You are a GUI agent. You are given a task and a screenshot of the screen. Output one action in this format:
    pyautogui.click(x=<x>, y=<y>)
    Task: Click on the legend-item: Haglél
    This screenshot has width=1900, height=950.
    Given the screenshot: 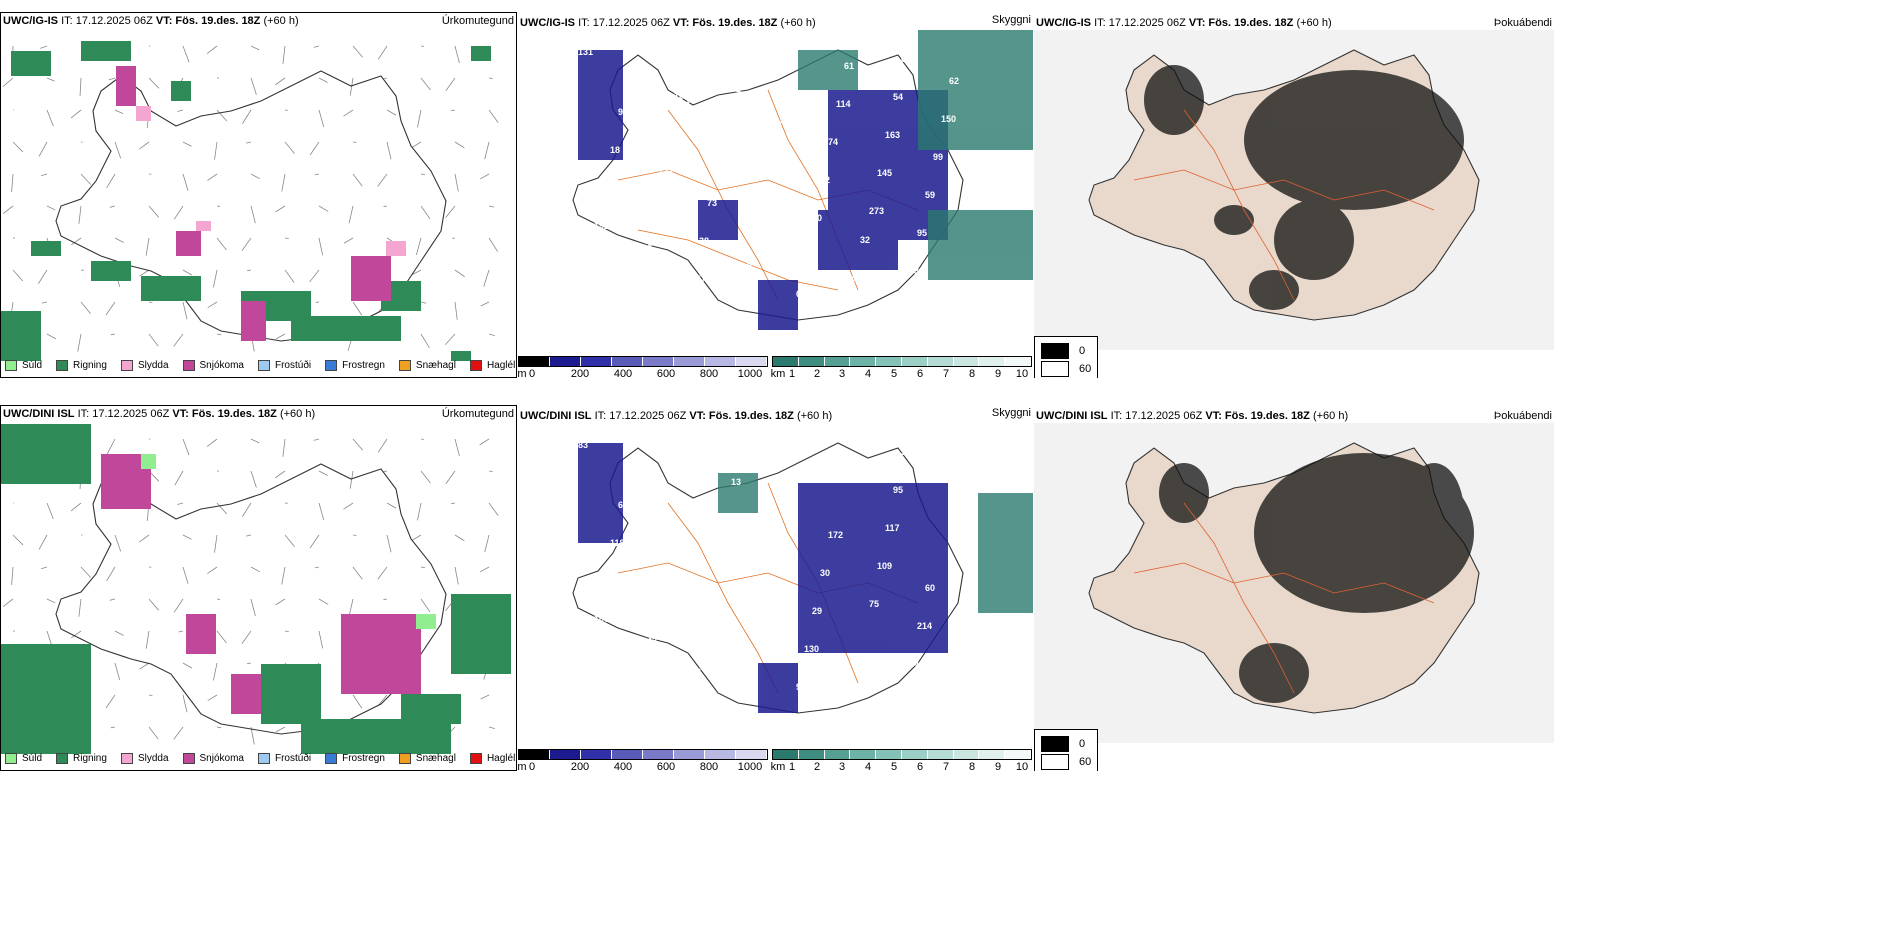 What is the action you would take?
    pyautogui.click(x=492, y=365)
    